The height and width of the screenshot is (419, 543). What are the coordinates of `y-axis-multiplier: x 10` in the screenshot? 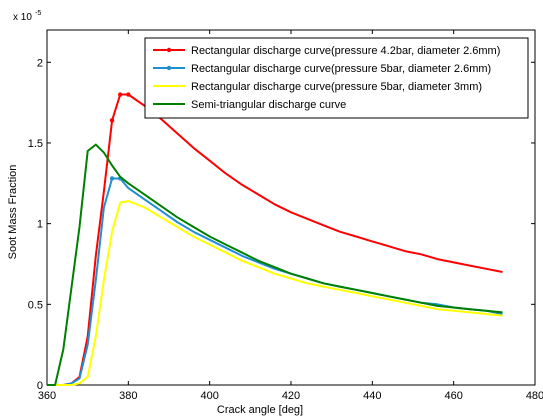 It's located at (22, 17).